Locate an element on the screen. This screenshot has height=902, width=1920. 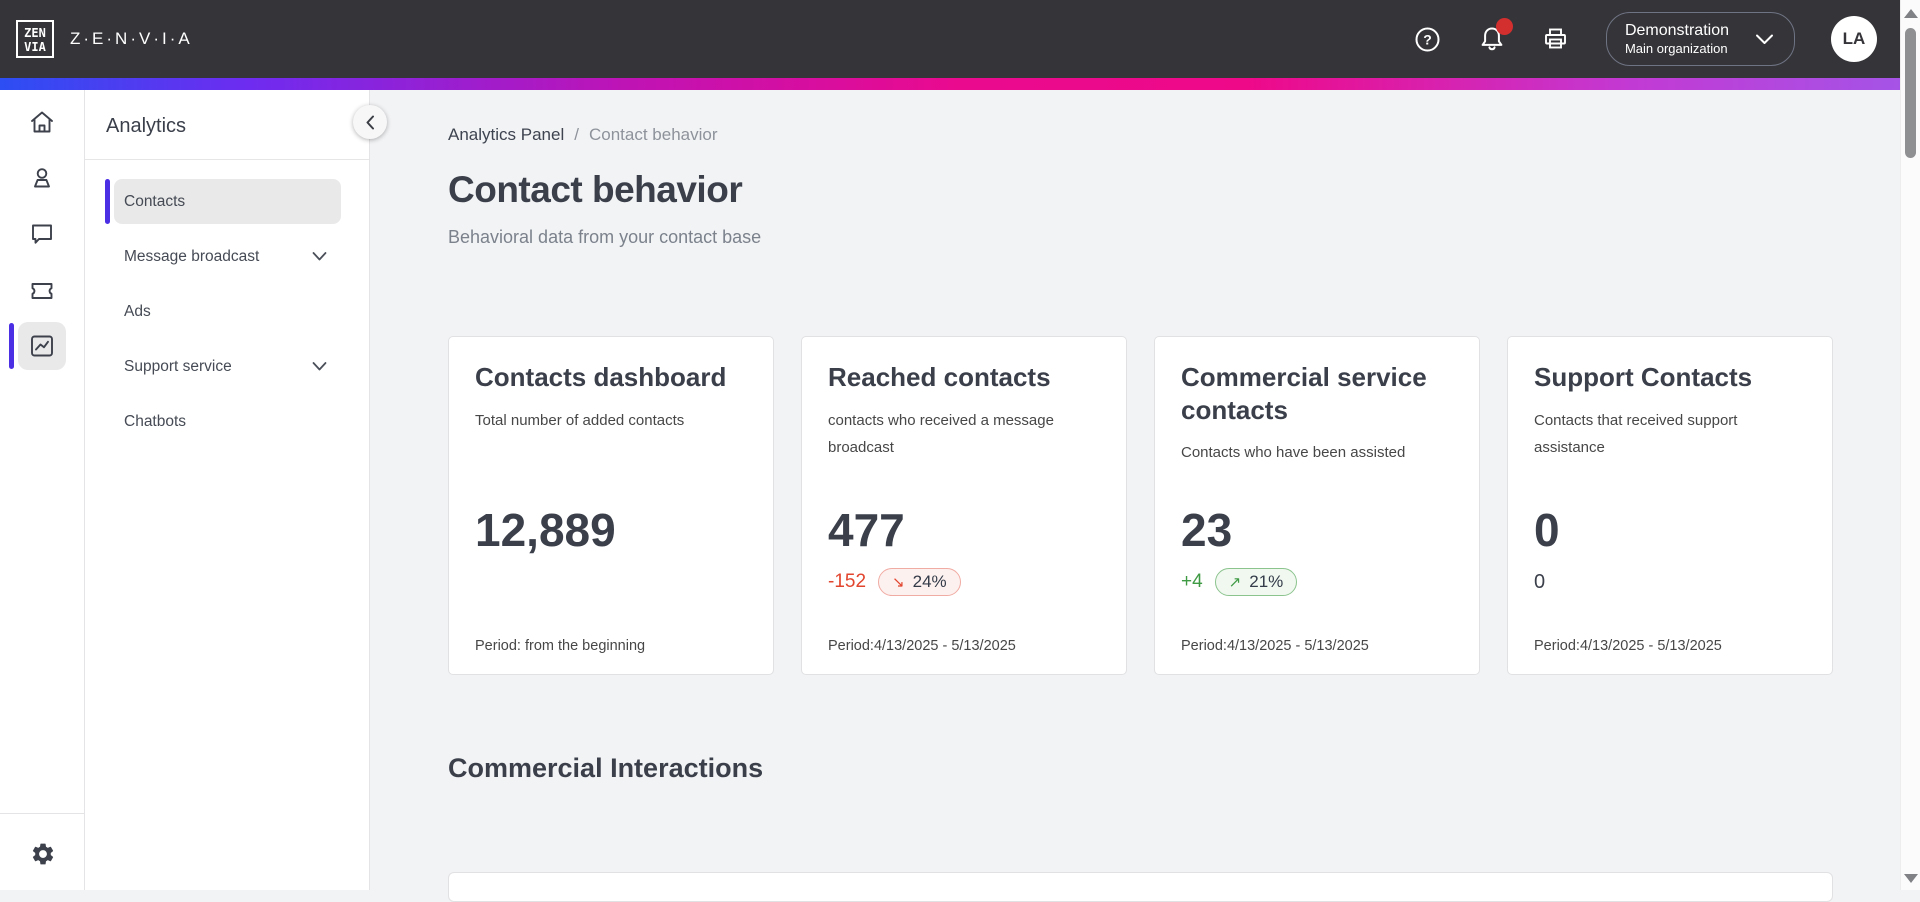
sidebar-item-message-broadcast: Message broadcast is located at coordinates (227, 256).